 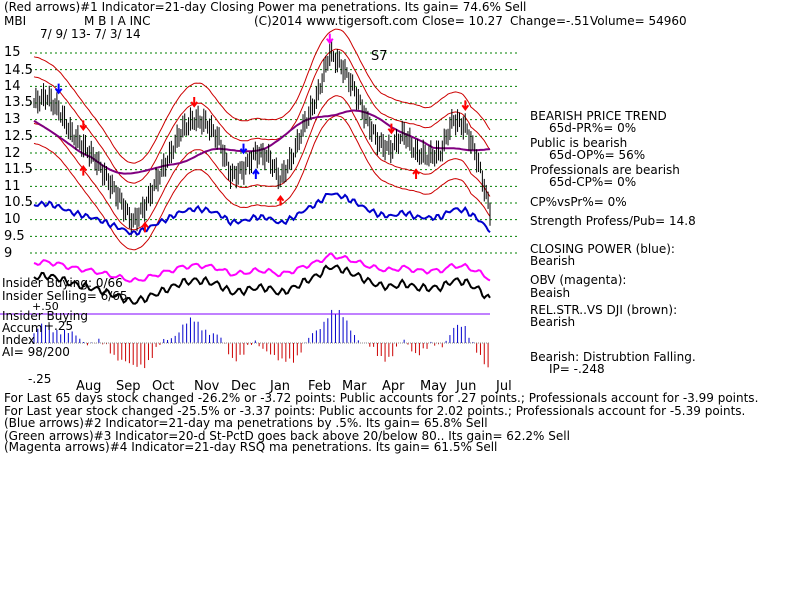 What do you see at coordinates (578, 202) in the screenshot?
I see `cpvspr-value: CP%vsPr%= 0%` at bounding box center [578, 202].